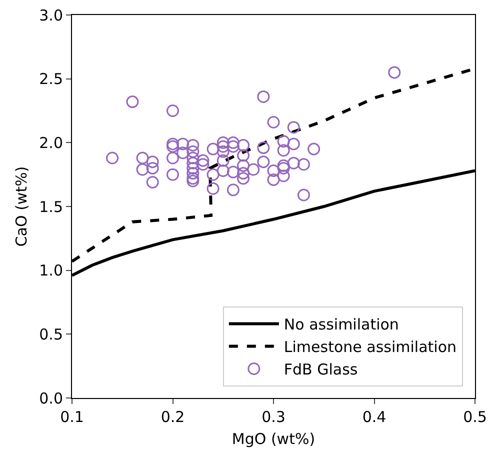 The width and height of the screenshot is (492, 460). Describe the element at coordinates (274, 439) in the screenshot. I see `x-axis-title: MgO (wt%)` at that location.